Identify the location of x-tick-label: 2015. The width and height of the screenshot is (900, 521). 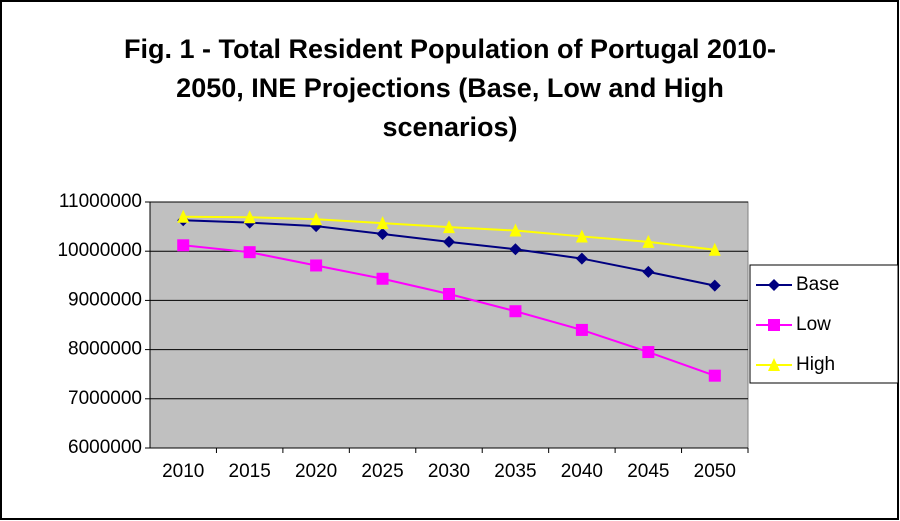
(250, 471).